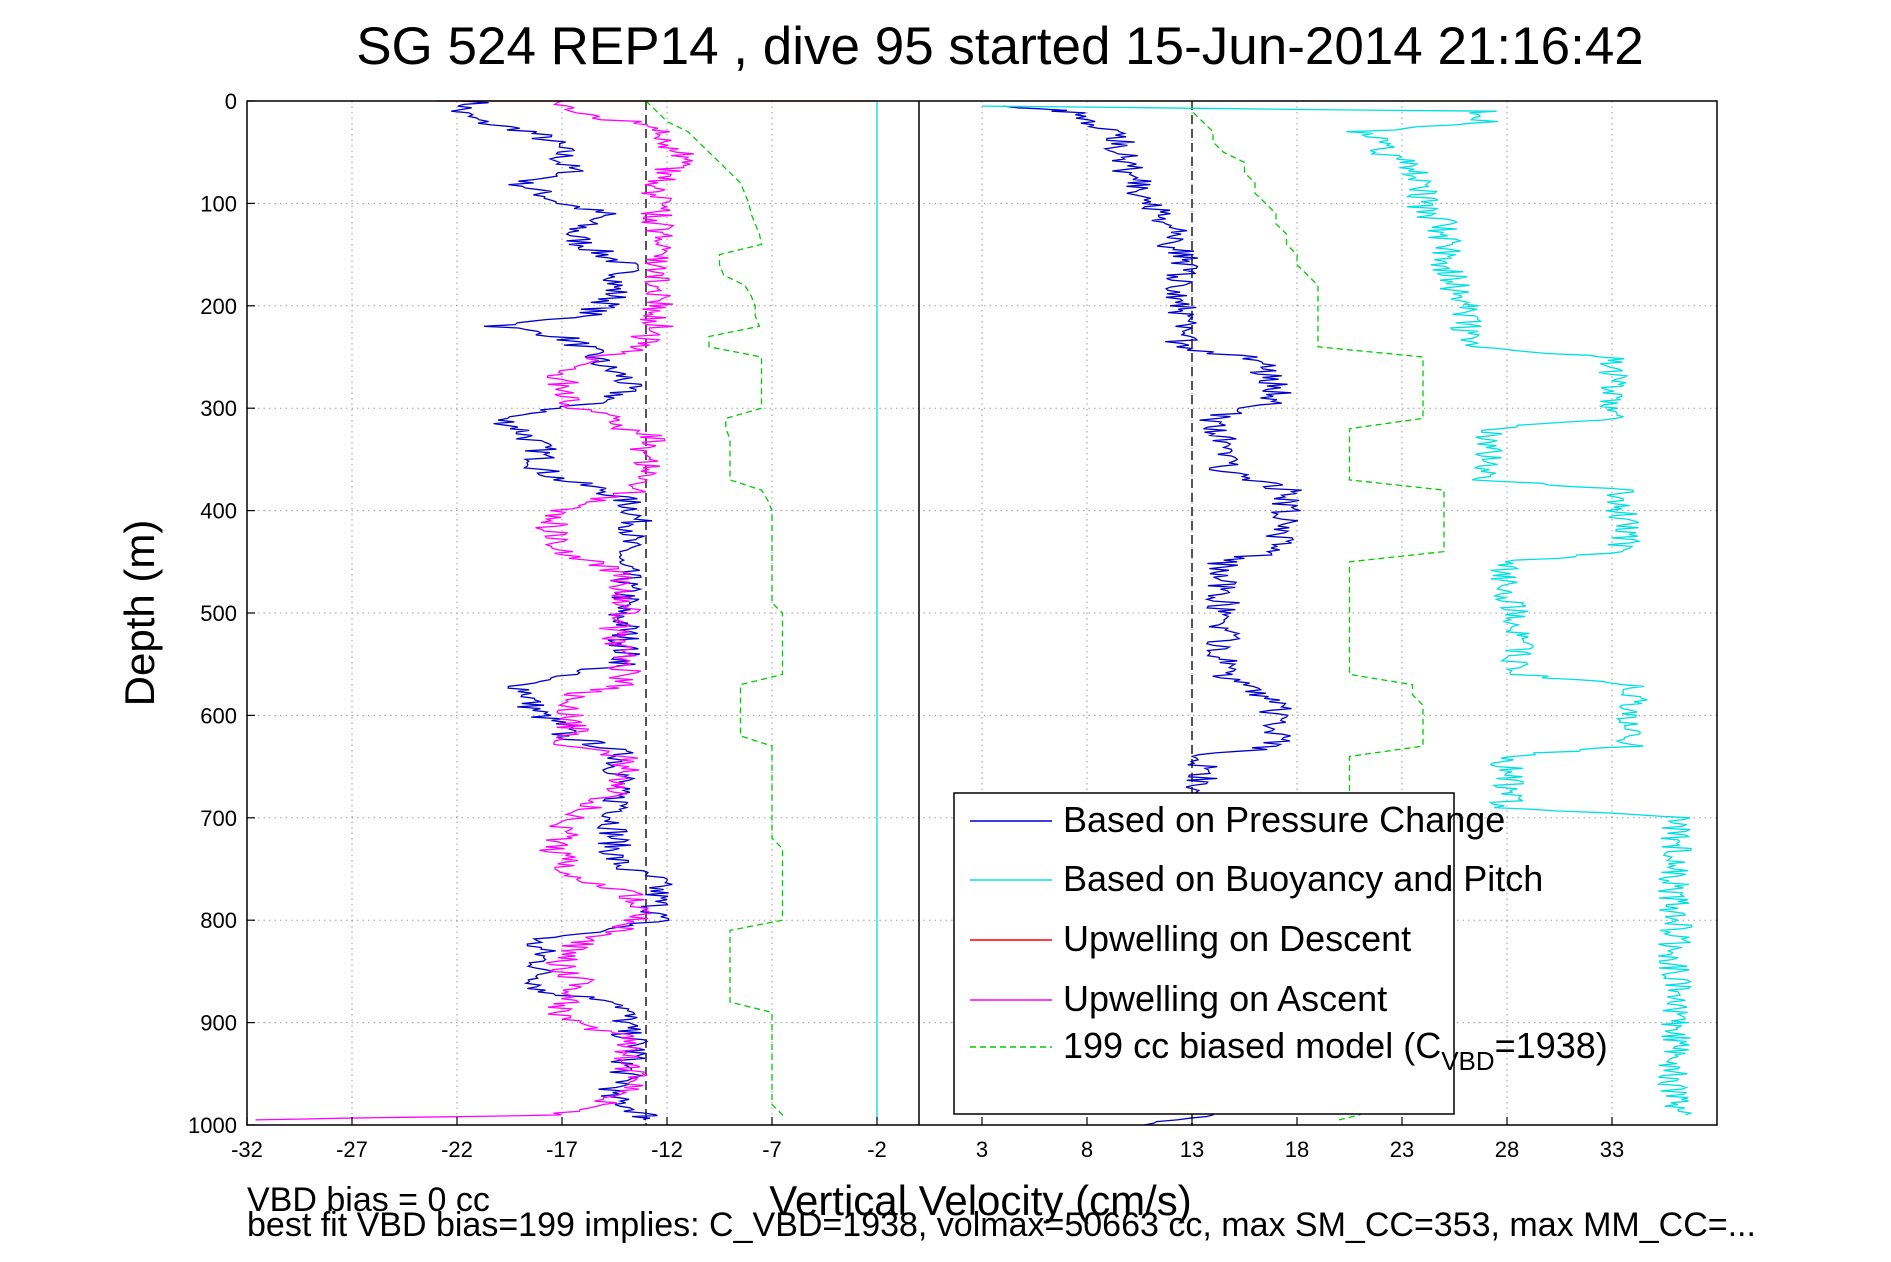  I want to click on series-line-5-descent, so click(714, 610).